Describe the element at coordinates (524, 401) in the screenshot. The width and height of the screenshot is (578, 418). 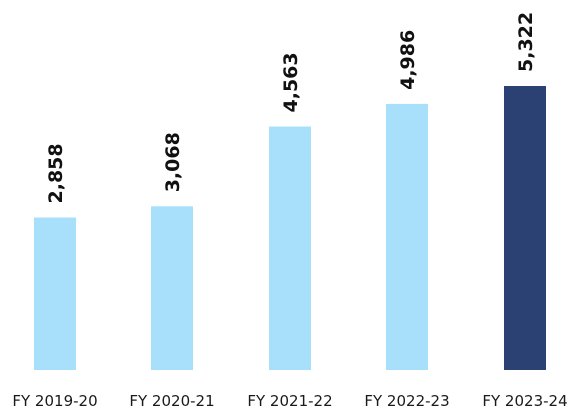
I see `category-label-5: FY 2023-24` at that location.